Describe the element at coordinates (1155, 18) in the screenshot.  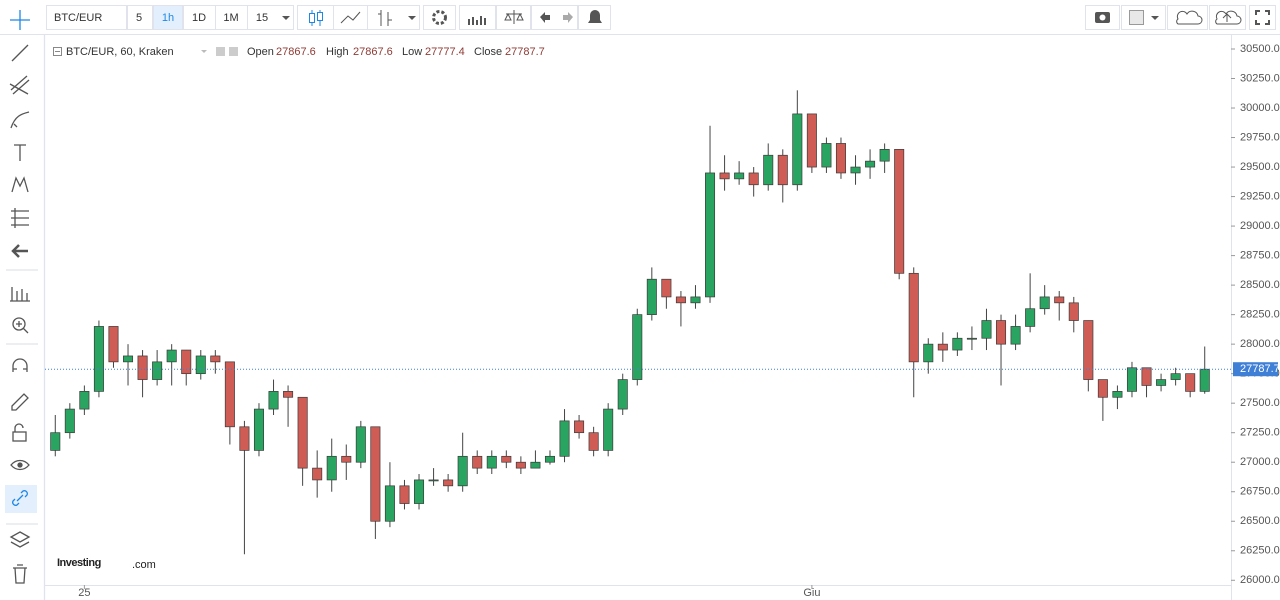
I see `dropdown-arrow` at that location.